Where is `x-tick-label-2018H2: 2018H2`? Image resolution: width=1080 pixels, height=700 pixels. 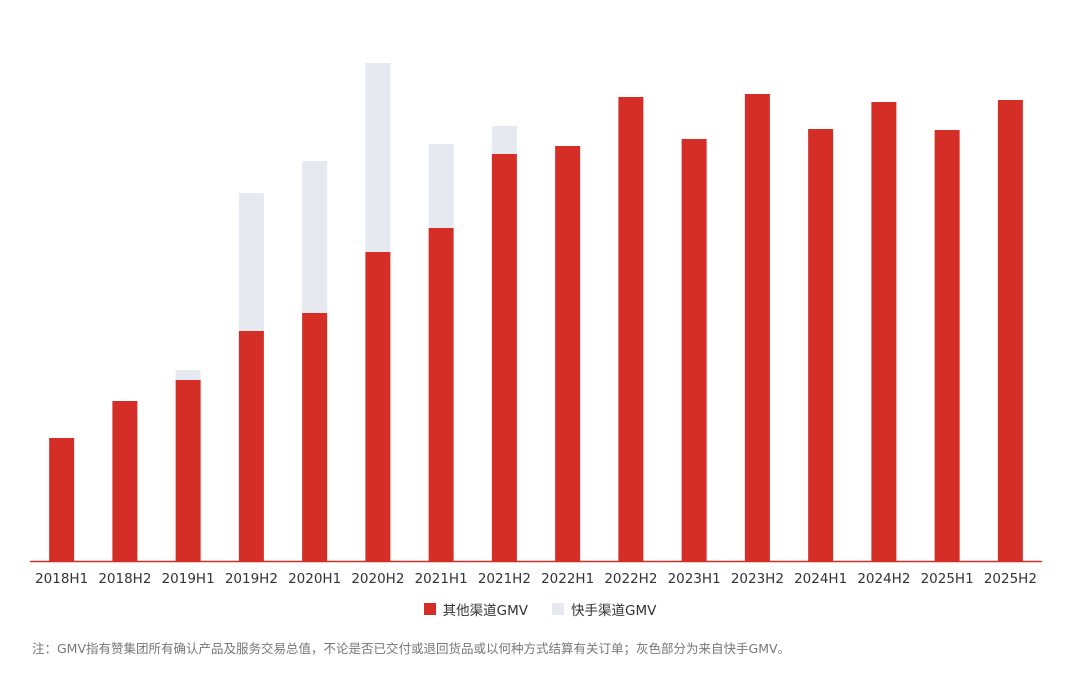
x-tick-label-2018H2: 2018H2 is located at coordinates (124, 579).